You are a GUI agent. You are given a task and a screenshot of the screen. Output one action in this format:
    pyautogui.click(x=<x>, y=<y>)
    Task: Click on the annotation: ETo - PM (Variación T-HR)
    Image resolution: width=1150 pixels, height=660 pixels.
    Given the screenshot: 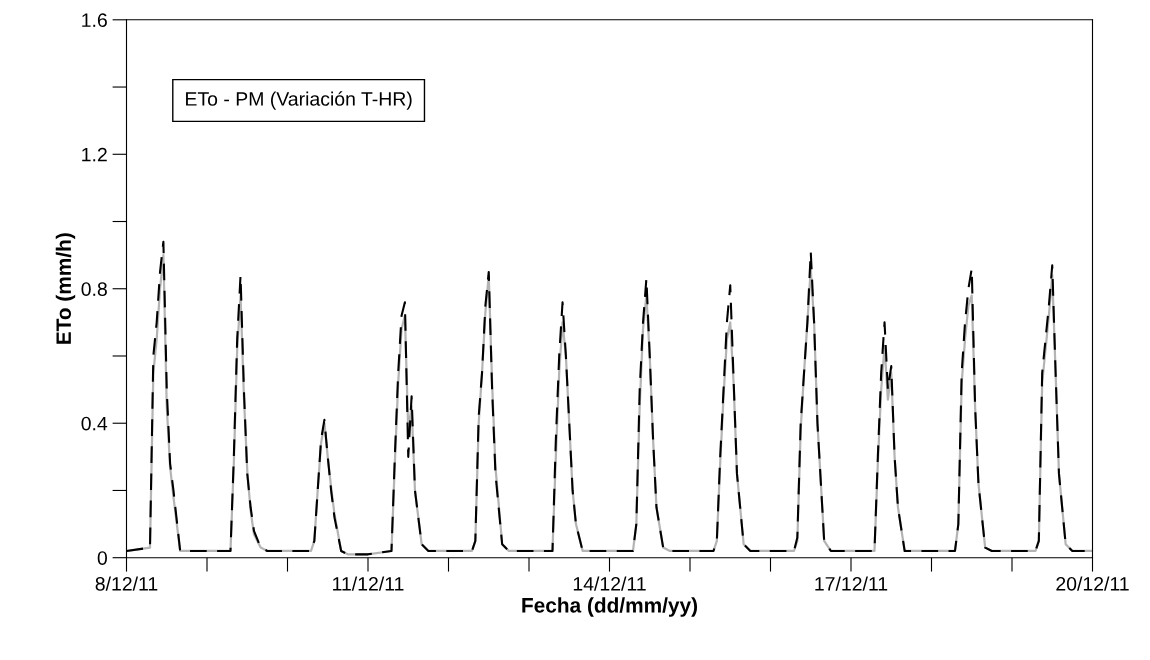 What is the action you would take?
    pyautogui.click(x=299, y=100)
    